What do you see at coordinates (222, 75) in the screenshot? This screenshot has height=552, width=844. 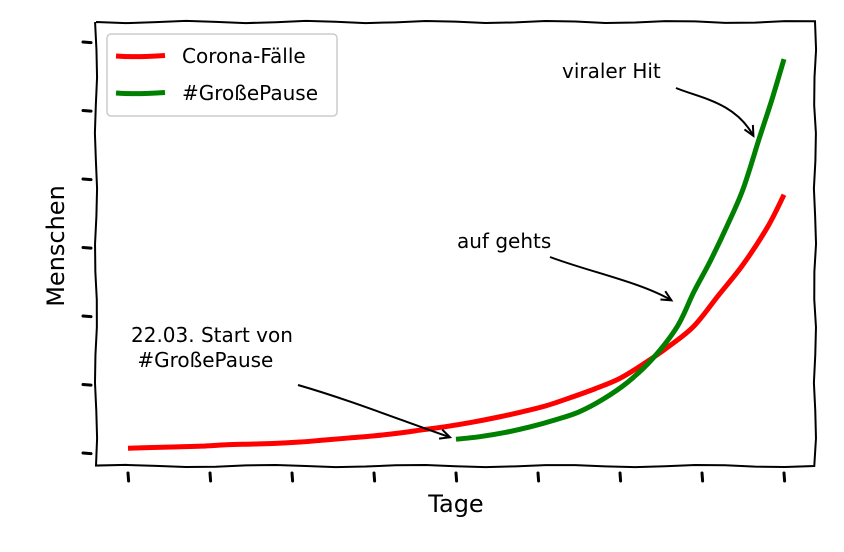 I see `legend: Corona-Fälle #GroßePause` at bounding box center [222, 75].